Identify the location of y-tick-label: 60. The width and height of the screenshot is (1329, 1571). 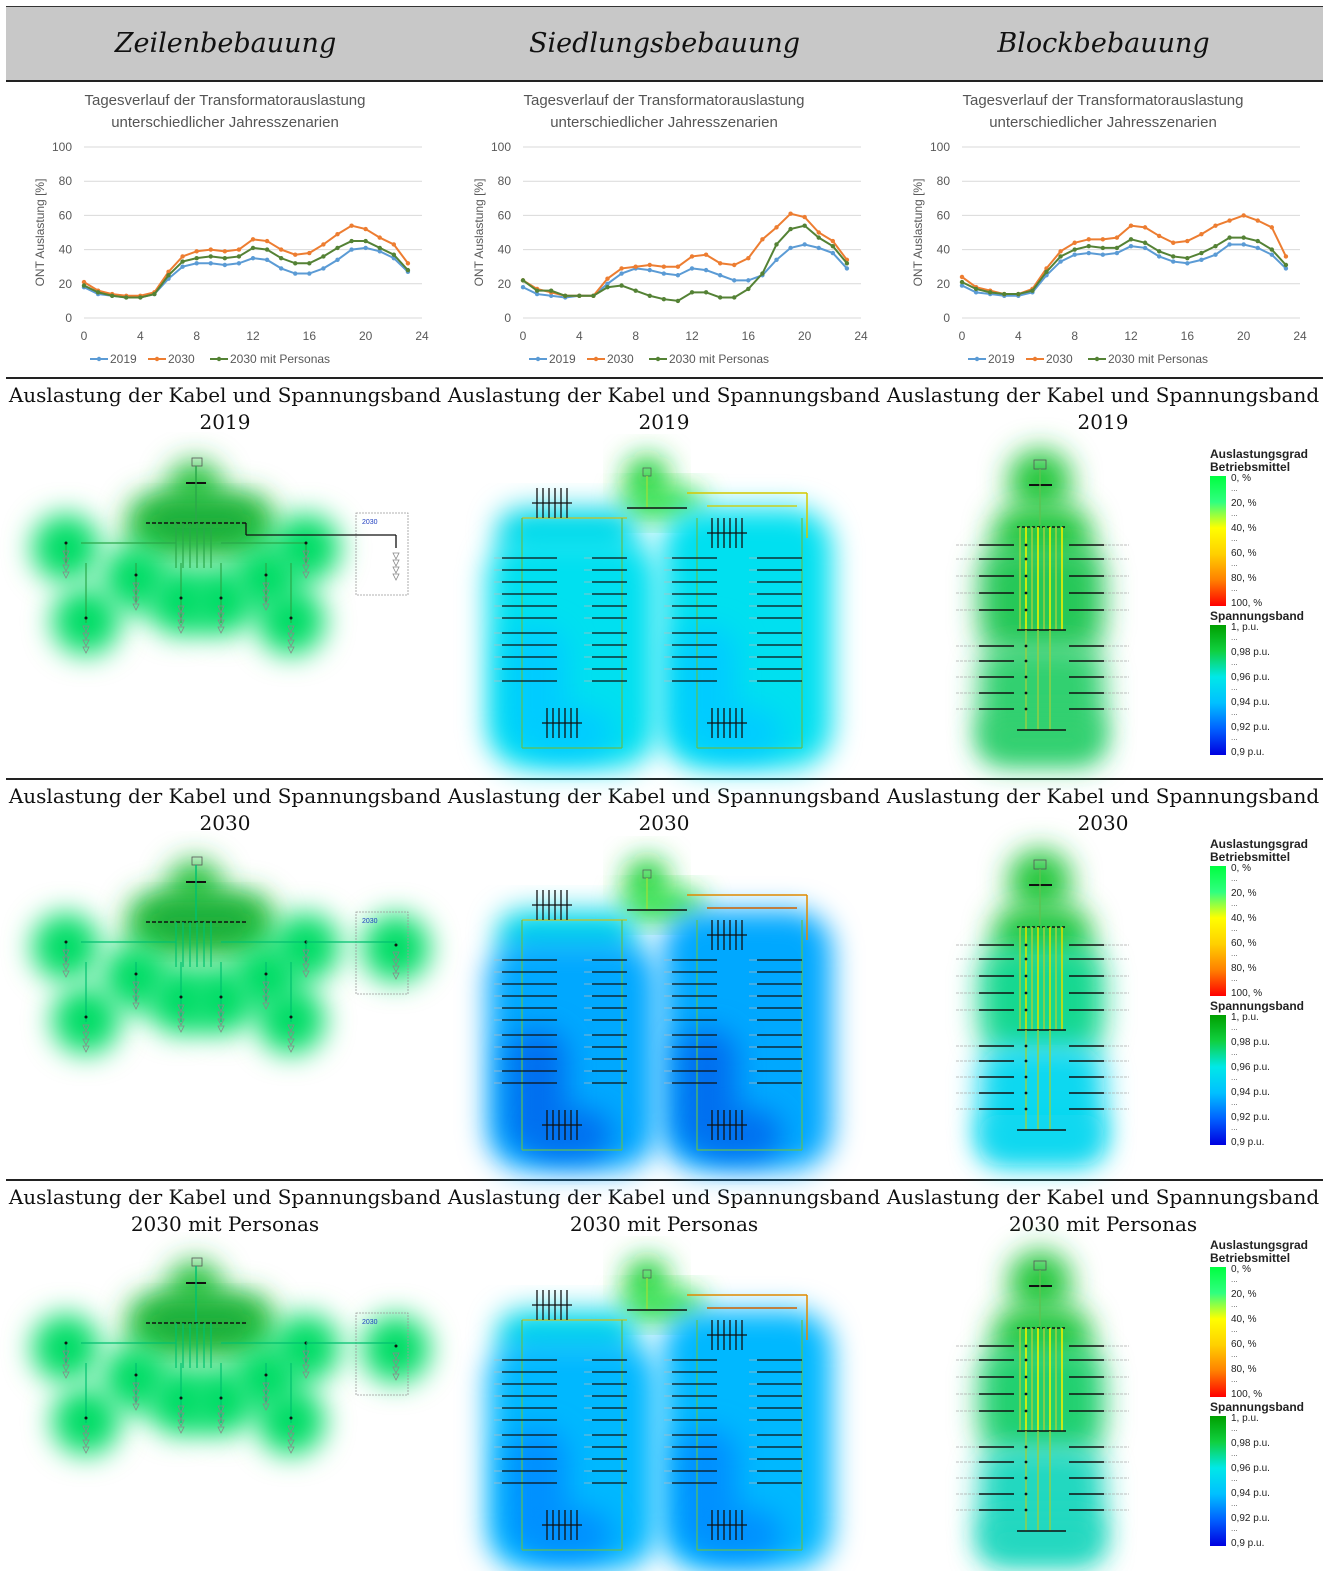
(944, 215).